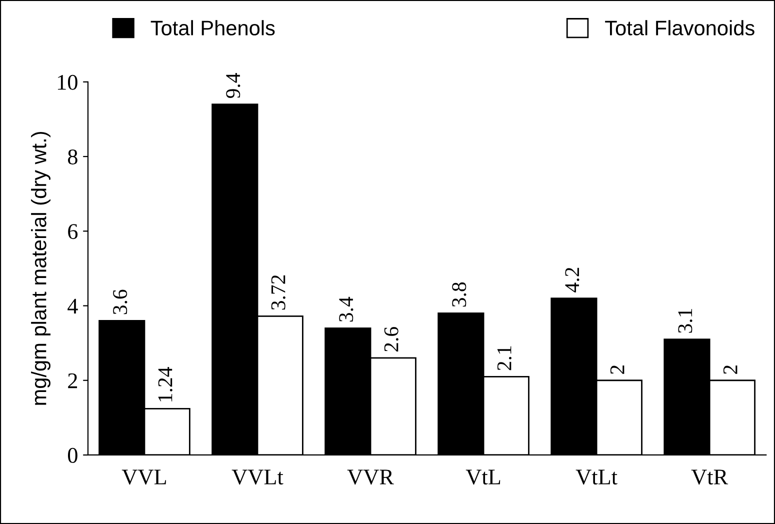 Image resolution: width=775 pixels, height=524 pixels. I want to click on data-label: 2.1, so click(504, 358).